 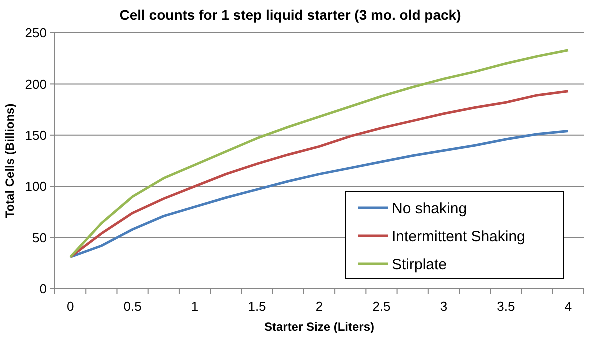 What do you see at coordinates (381, 306) in the screenshot?
I see `x-tick-label: 2.5` at bounding box center [381, 306].